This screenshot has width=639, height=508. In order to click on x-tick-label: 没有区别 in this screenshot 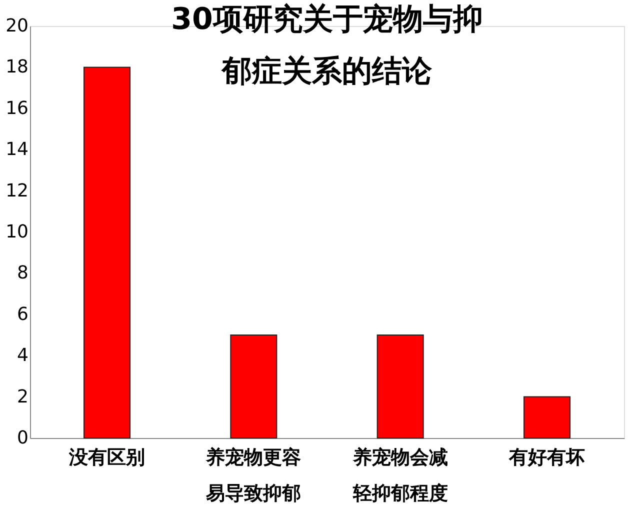, I will do `click(106, 457)`.